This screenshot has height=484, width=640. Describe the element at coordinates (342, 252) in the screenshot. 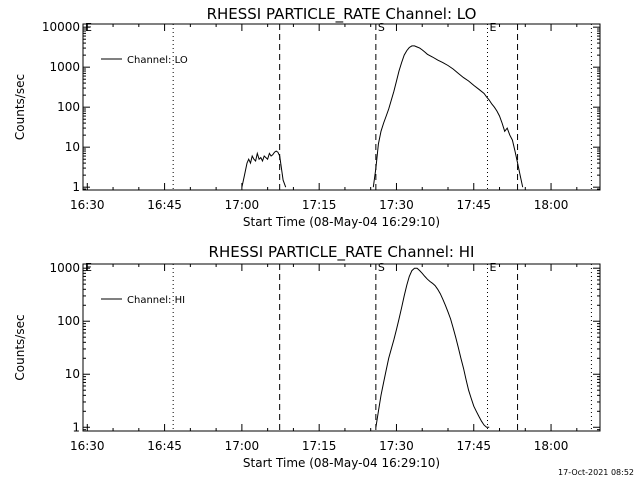

I see `chart-title: RHESSI PARTICLE_RATE Channel: HI` at that location.